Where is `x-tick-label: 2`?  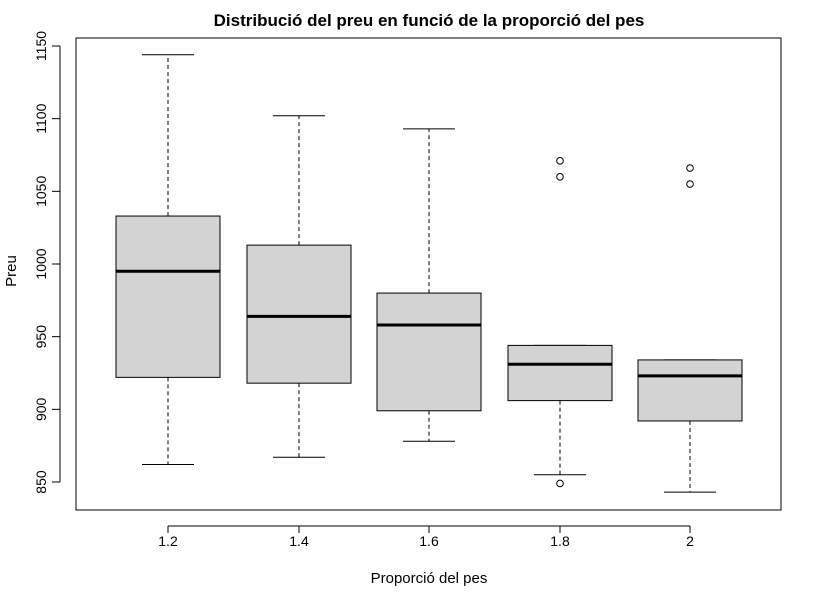 x-tick-label: 2 is located at coordinates (690, 541).